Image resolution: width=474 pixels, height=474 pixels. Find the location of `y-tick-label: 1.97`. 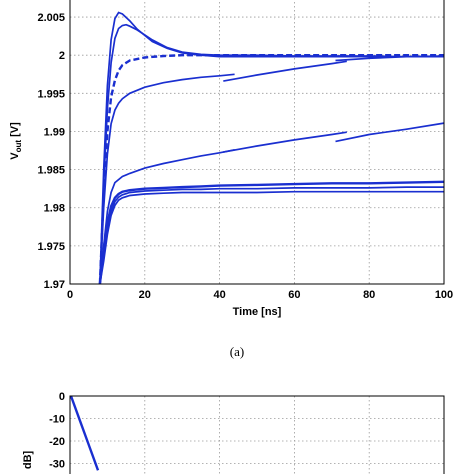

y-tick-label: 1.97 is located at coordinates (54, 285).